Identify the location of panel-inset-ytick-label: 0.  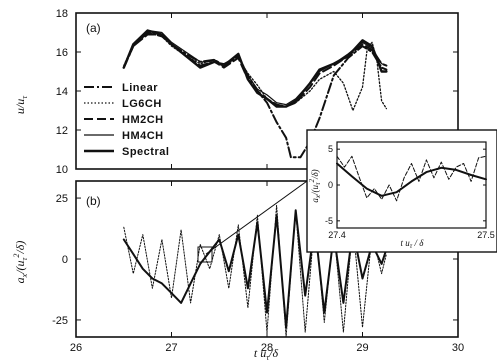
(330, 185).